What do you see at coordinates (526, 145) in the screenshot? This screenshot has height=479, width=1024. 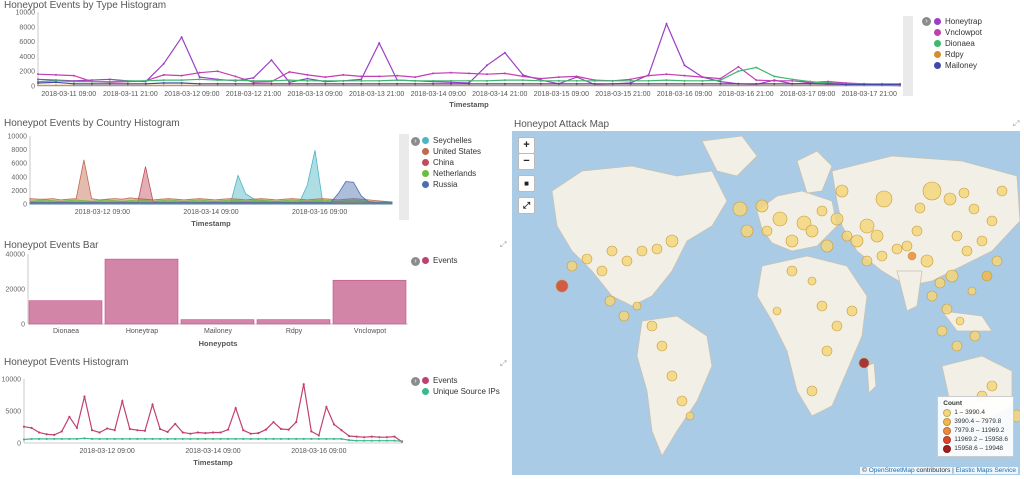 I see `zoom-in-button: +` at bounding box center [526, 145].